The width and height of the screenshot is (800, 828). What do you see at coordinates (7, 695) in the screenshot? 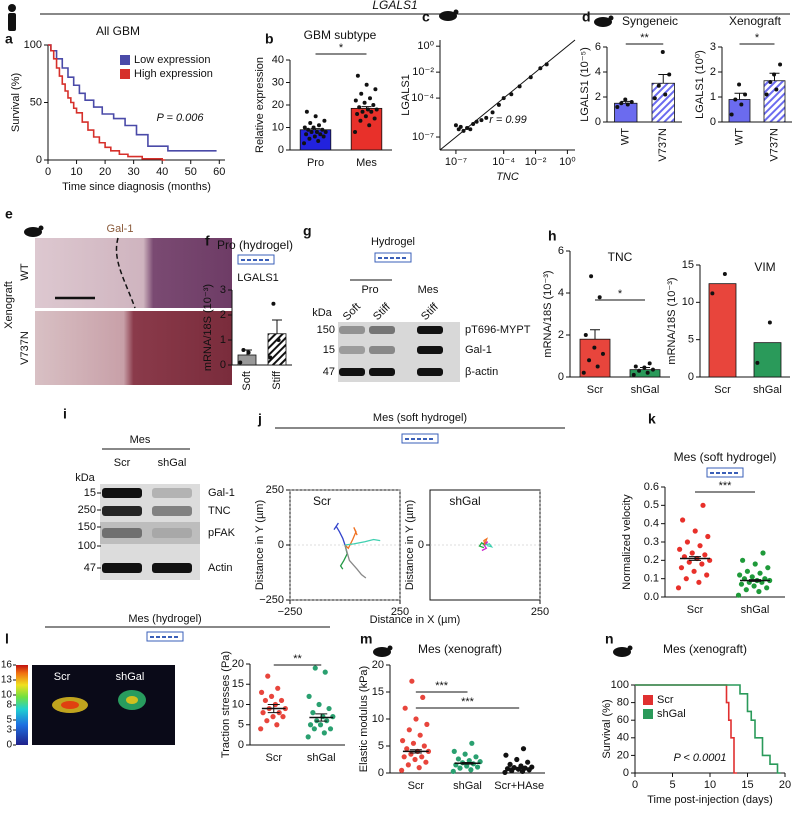
I see `colorbar-label: 10` at bounding box center [7, 695].